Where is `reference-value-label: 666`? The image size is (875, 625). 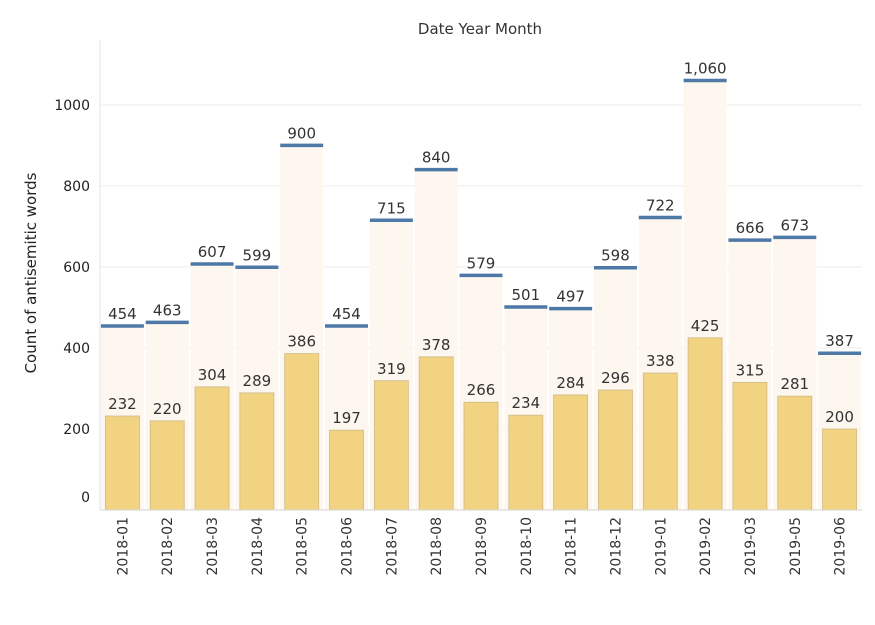 reference-value-label: 666 is located at coordinates (750, 228).